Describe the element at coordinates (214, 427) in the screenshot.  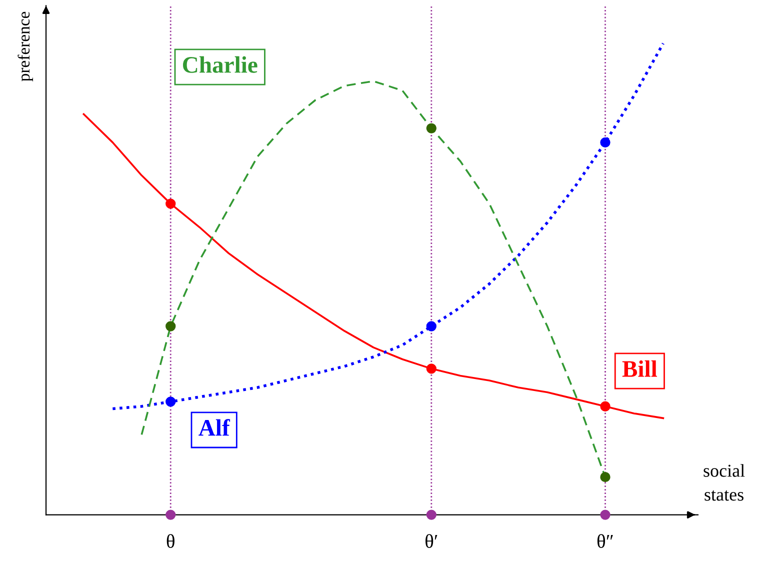
I see `series-label: Alf` at that location.